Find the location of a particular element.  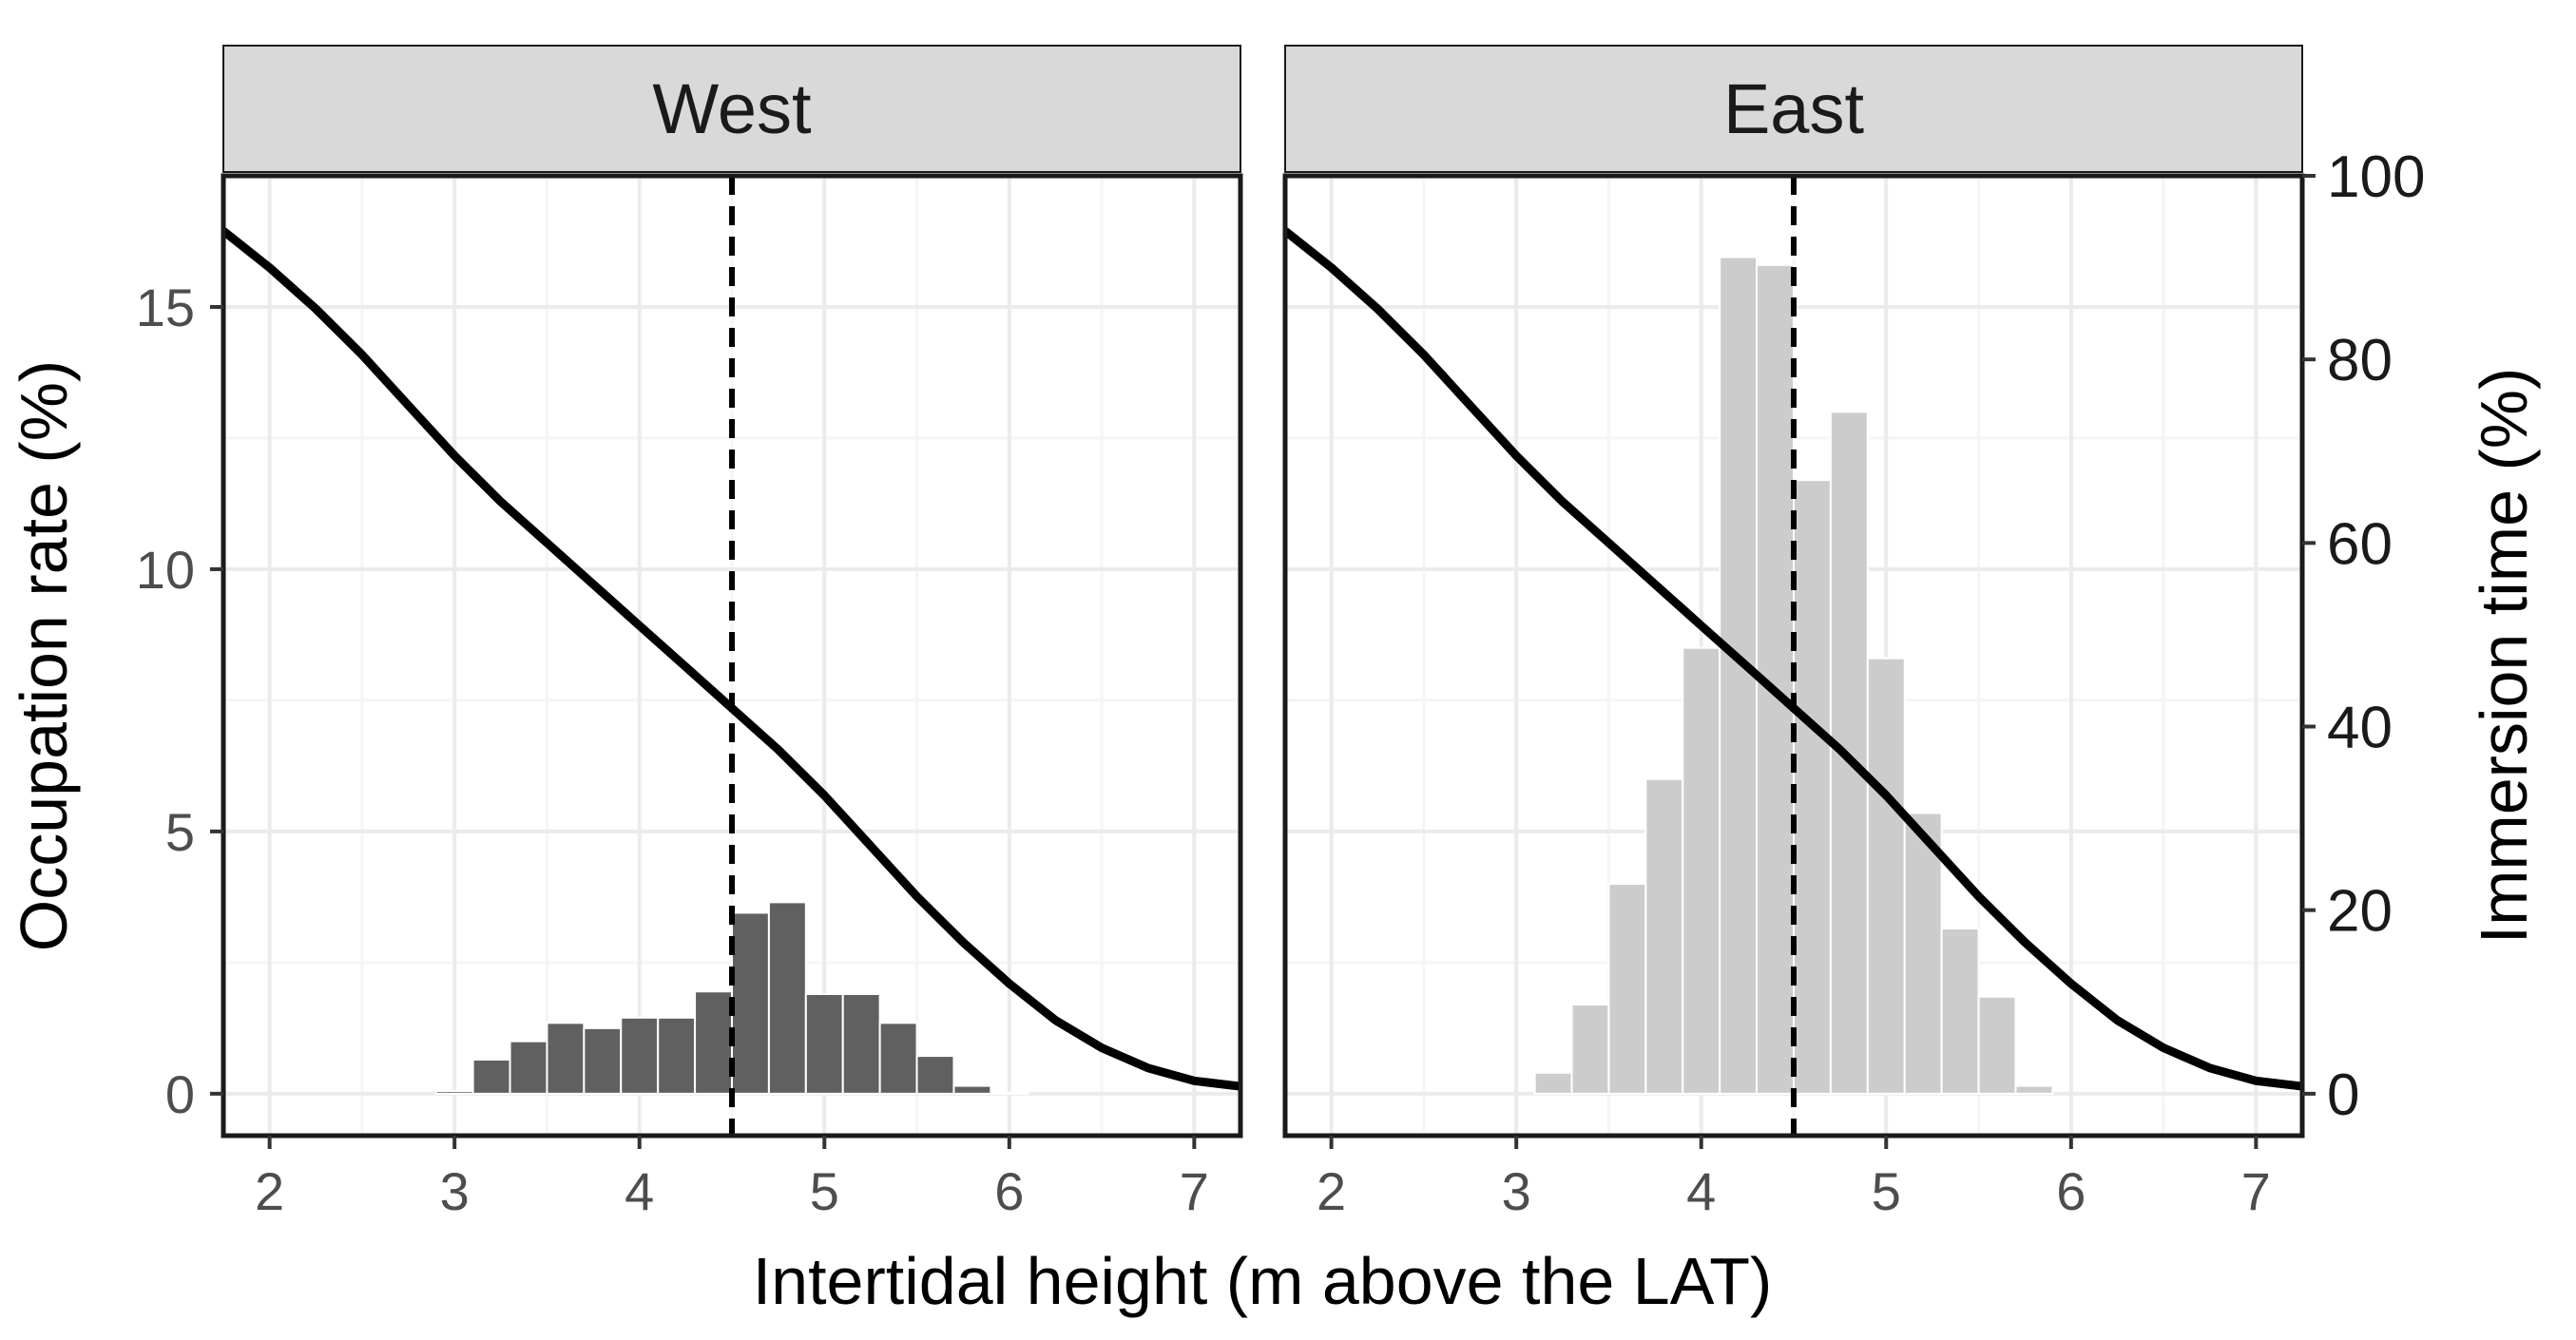

y-axis-title-left: Occupation rate (%) is located at coordinates (44, 656).